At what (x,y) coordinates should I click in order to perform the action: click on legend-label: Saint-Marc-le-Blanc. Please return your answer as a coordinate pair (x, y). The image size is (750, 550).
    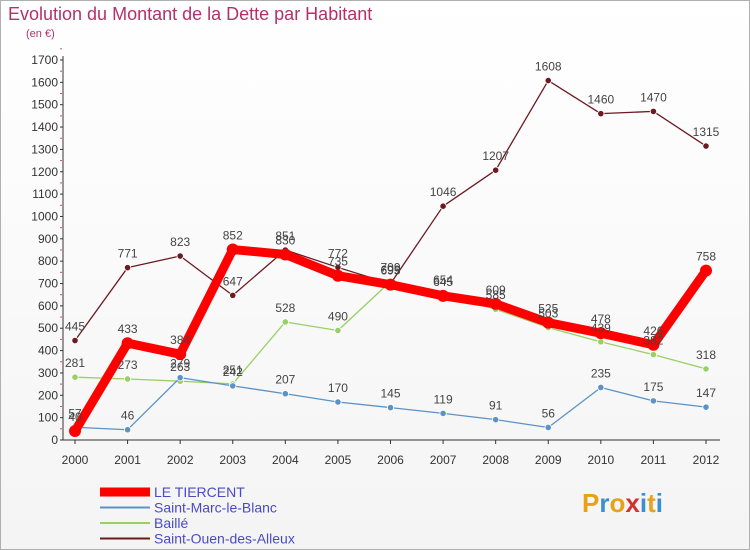
    Looking at the image, I should click on (215, 508).